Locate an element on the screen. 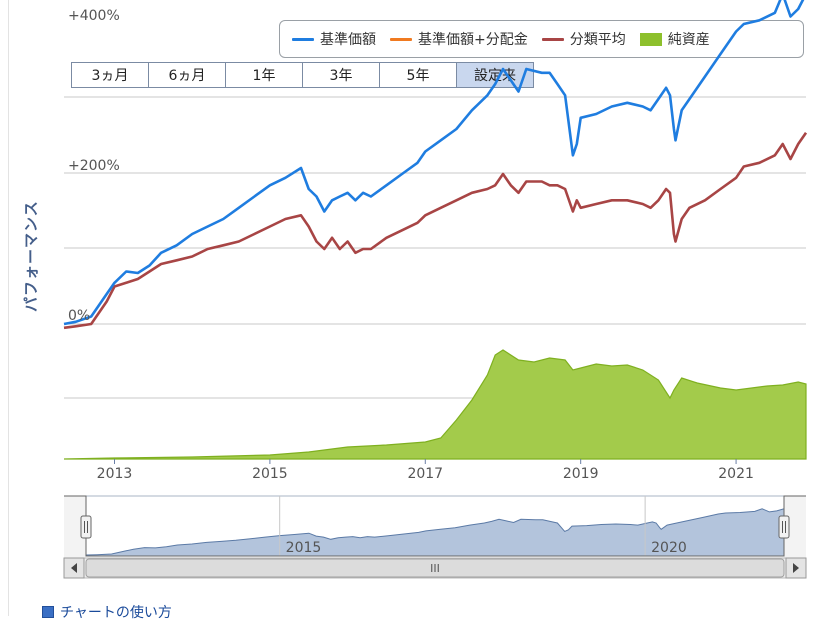 This screenshot has width=819, height=622. y-tick-labels: 0% +200% +400% is located at coordinates (94, 166).